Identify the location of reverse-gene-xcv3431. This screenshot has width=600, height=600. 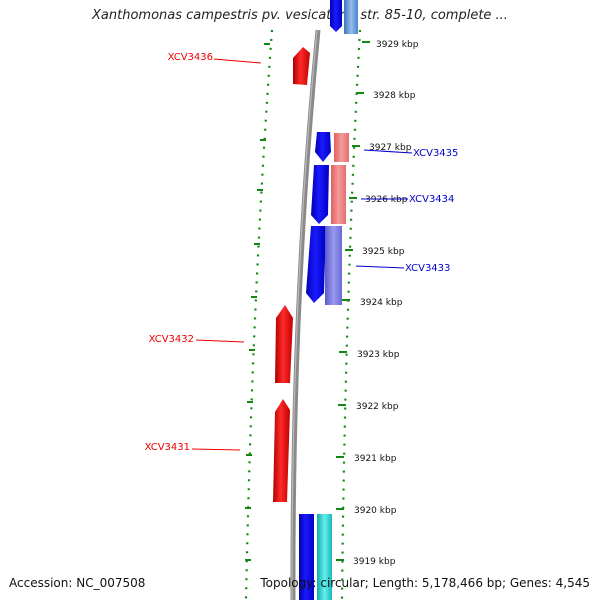
(281, 450).